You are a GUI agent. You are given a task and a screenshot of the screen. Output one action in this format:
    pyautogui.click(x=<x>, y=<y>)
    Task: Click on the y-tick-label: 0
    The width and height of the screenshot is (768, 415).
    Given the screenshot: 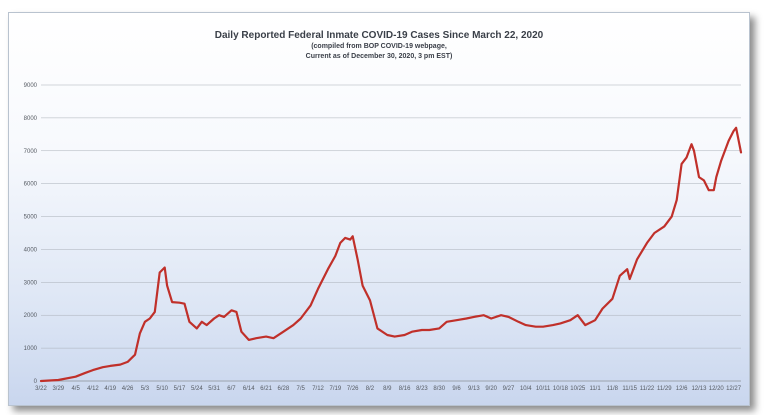 What is the action you would take?
    pyautogui.click(x=36, y=382)
    